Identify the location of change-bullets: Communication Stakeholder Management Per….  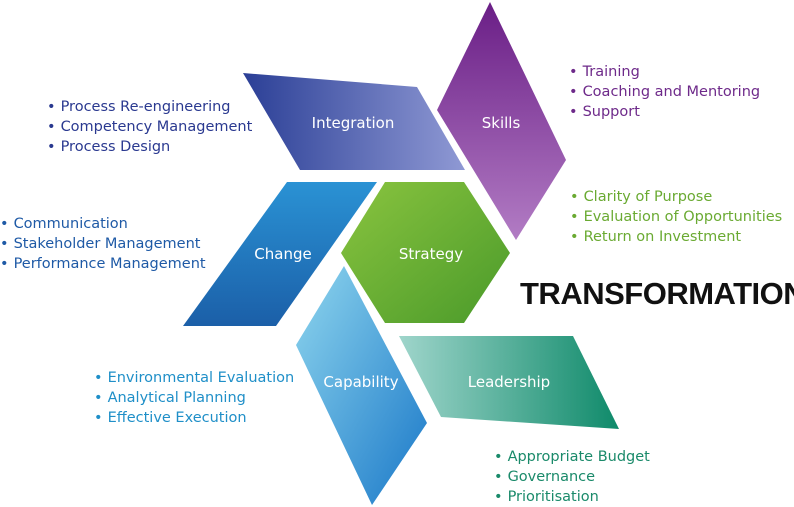
(103, 244).